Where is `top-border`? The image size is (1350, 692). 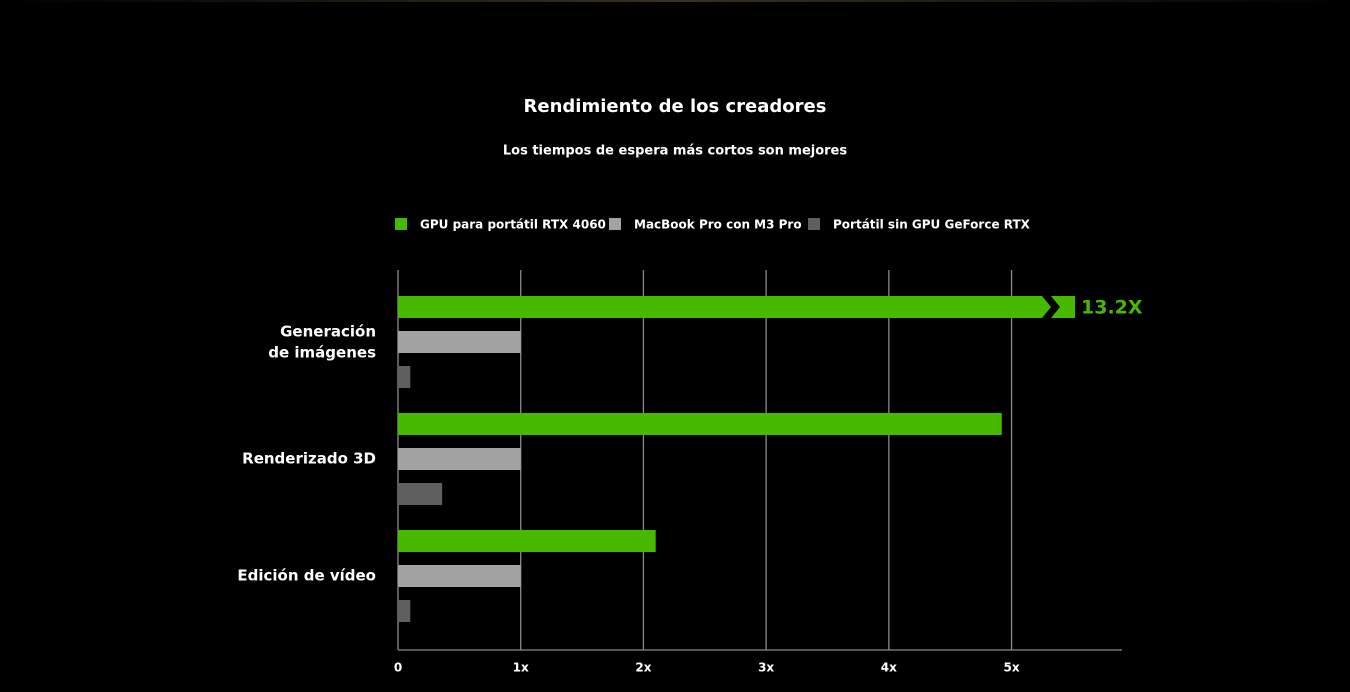
top-border is located at coordinates (675, 1).